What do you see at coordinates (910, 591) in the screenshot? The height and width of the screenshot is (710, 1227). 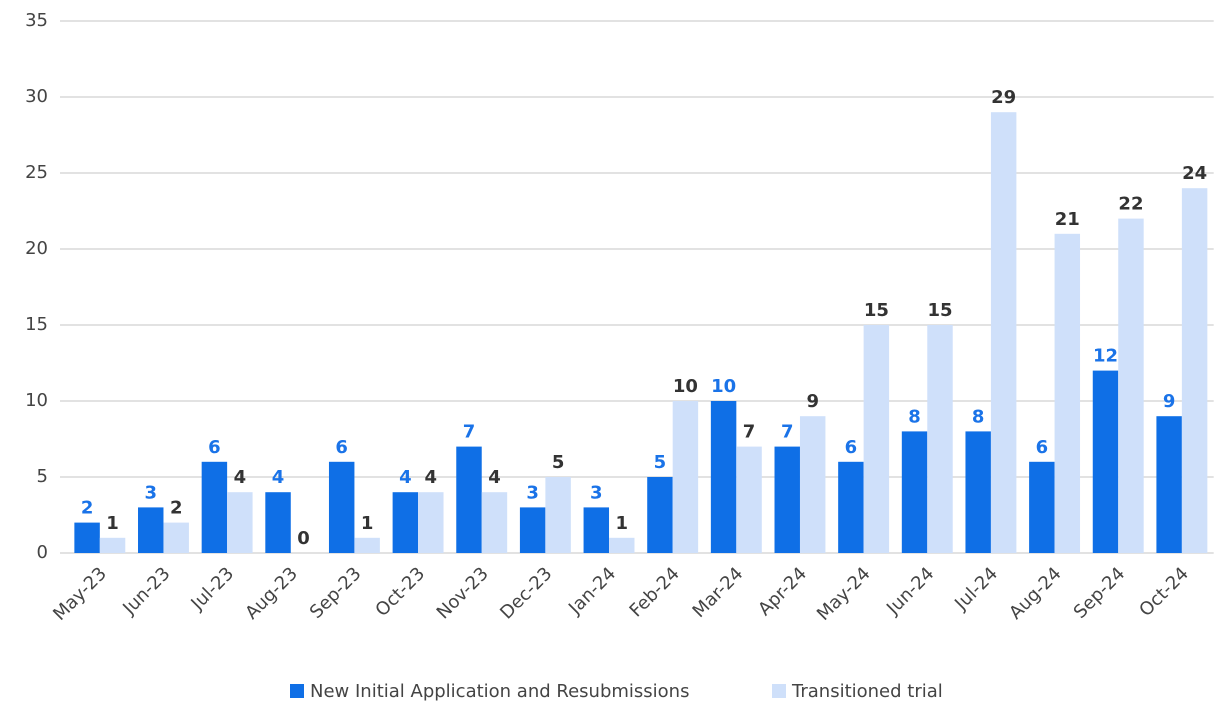 I see `x-tick-label: Jun-24` at bounding box center [910, 591].